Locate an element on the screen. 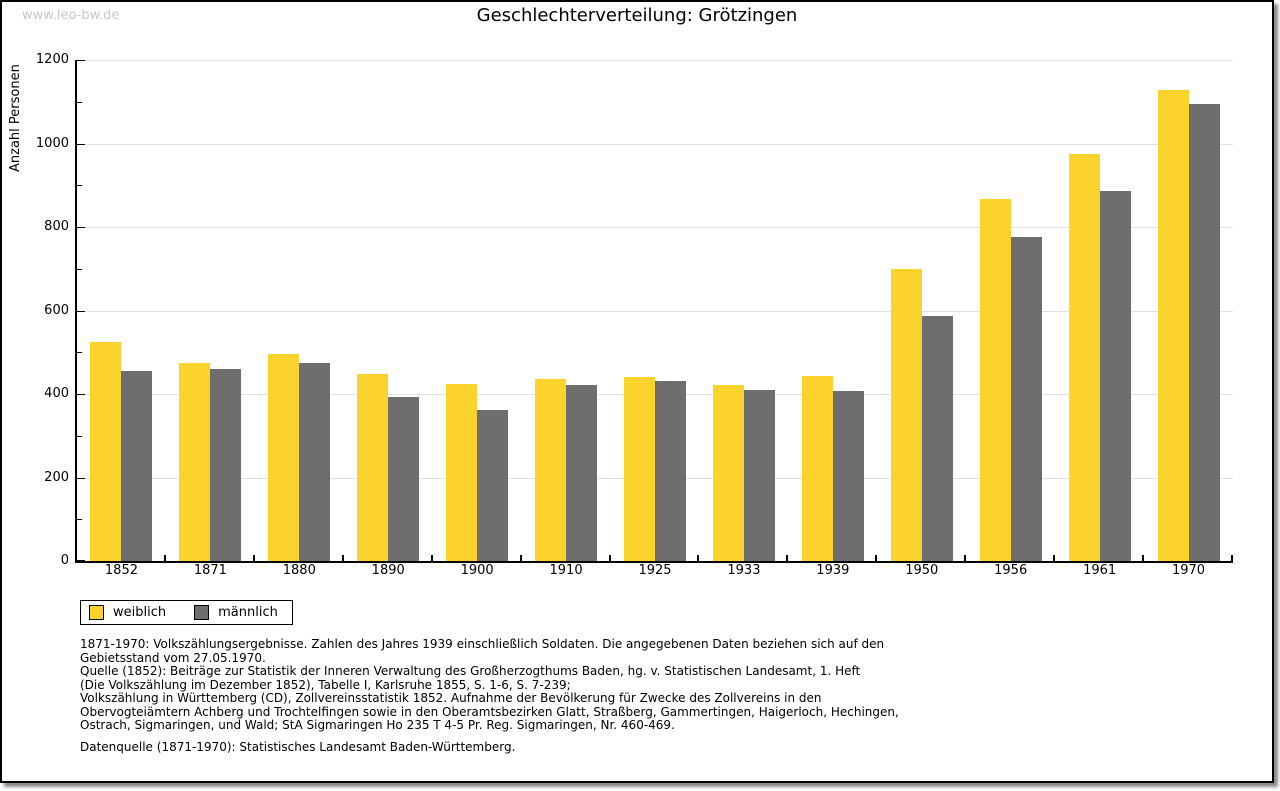 Image resolution: width=1280 pixels, height=791 pixels. x-tick-label: 1956 is located at coordinates (1011, 570).